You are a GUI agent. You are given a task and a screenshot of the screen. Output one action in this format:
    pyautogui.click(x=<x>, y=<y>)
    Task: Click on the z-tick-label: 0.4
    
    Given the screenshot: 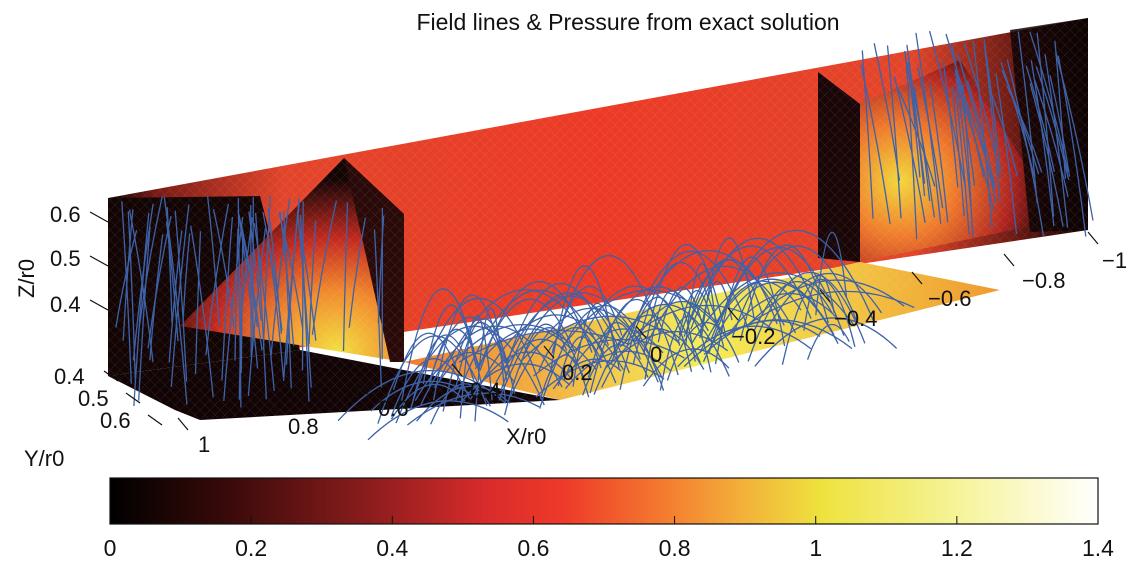 What is the action you would take?
    pyautogui.click(x=65, y=304)
    